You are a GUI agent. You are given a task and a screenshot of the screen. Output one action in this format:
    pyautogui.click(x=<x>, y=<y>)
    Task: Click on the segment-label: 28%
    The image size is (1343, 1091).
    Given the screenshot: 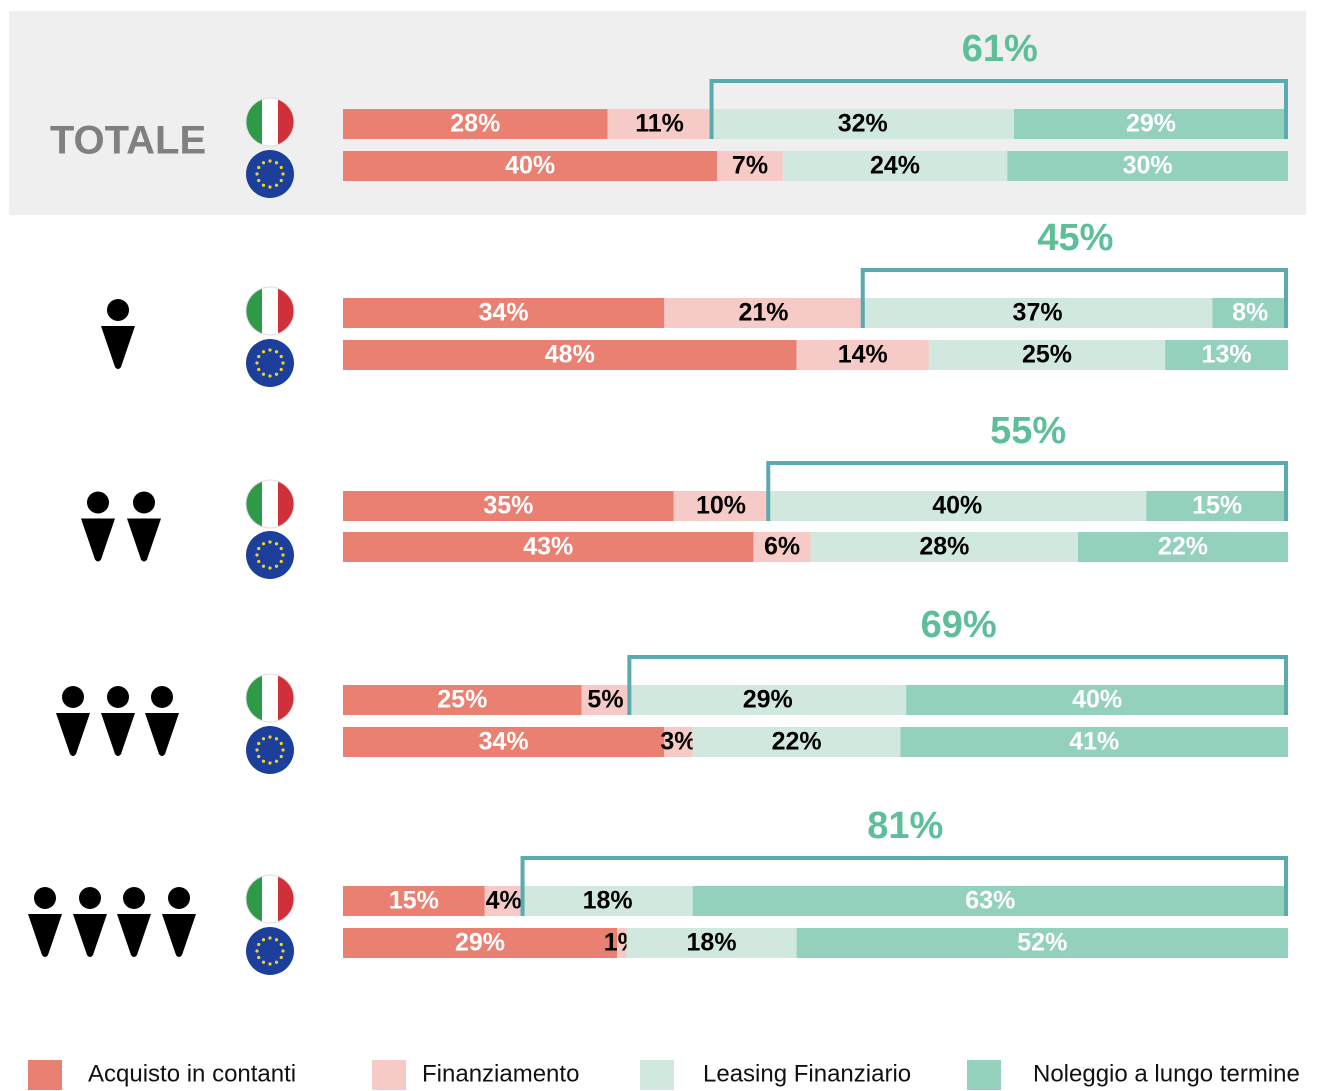 What is the action you would take?
    pyautogui.click(x=475, y=124)
    